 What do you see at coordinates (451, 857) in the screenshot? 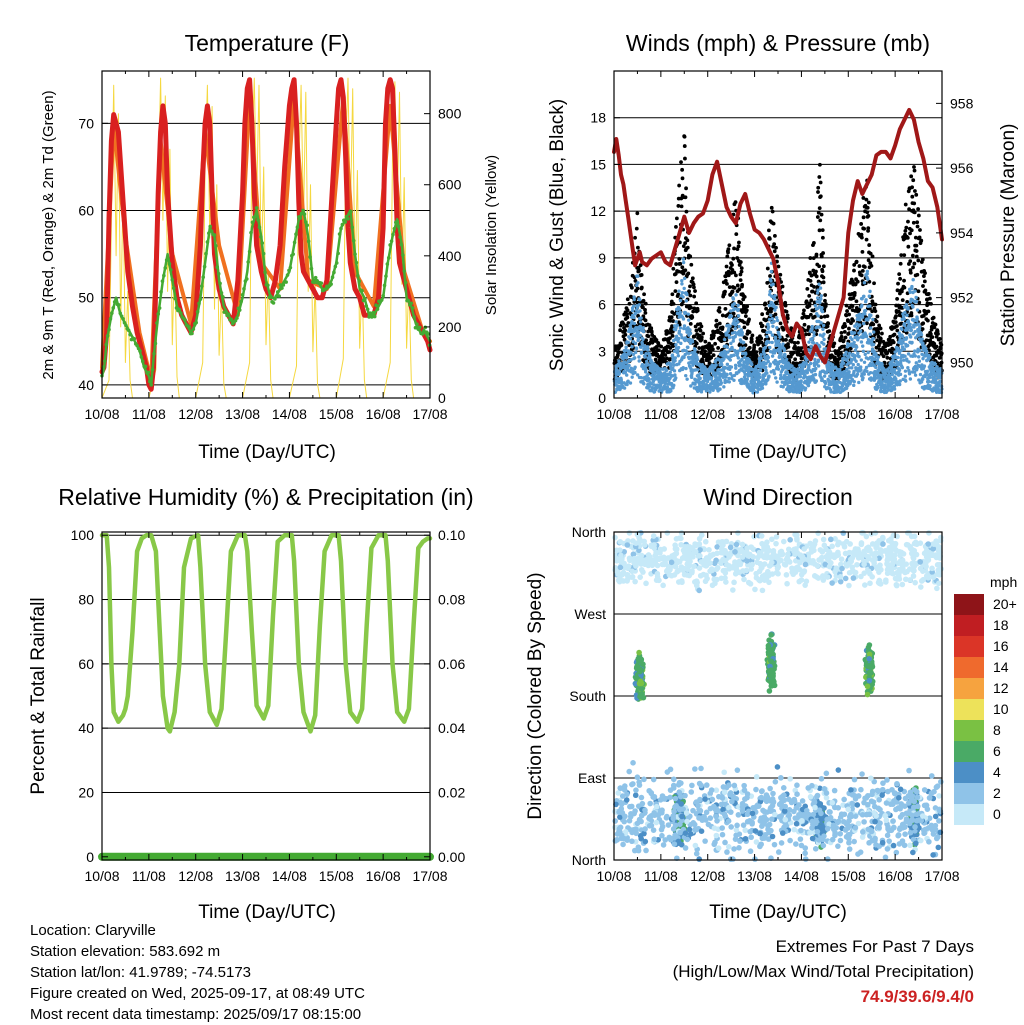
I see `y2-tick-label: 0.00` at bounding box center [451, 857].